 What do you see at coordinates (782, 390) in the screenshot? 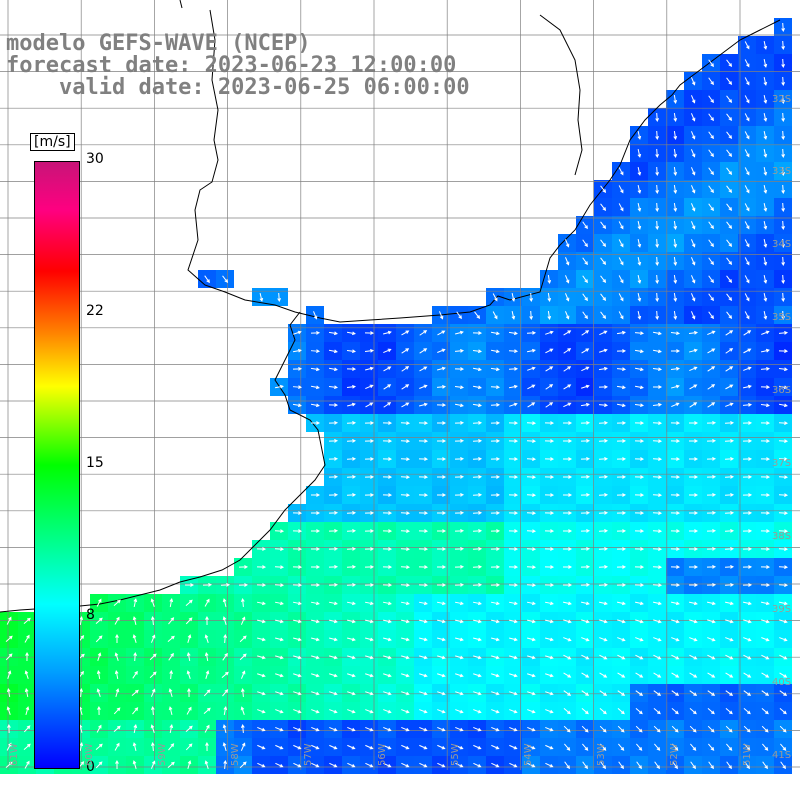
I see `lat-label: 36S` at bounding box center [782, 390].